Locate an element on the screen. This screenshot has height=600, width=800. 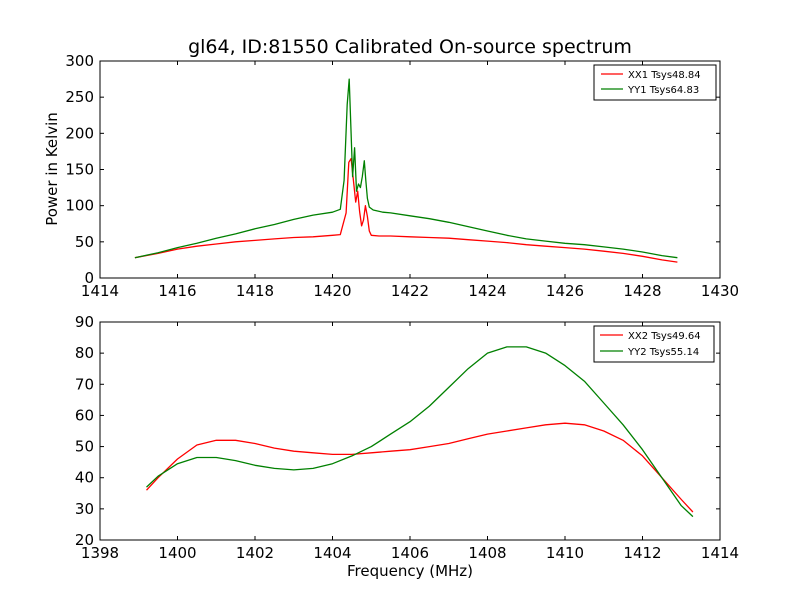
bottom-y-tick-label: 60 is located at coordinates (84, 415).